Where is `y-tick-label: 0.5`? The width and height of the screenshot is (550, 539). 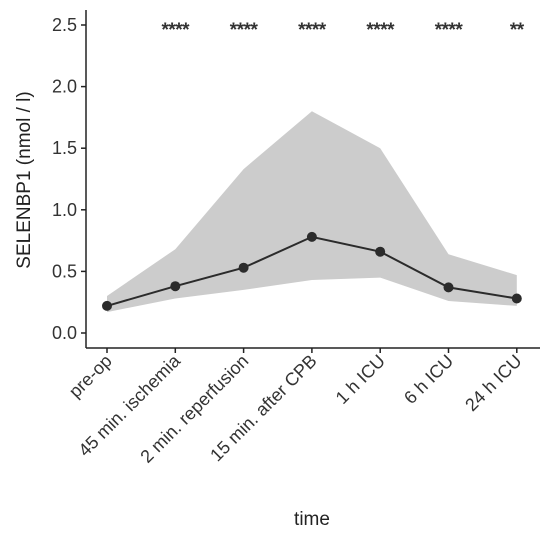
y-tick-label: 0.5 is located at coordinates (64, 271).